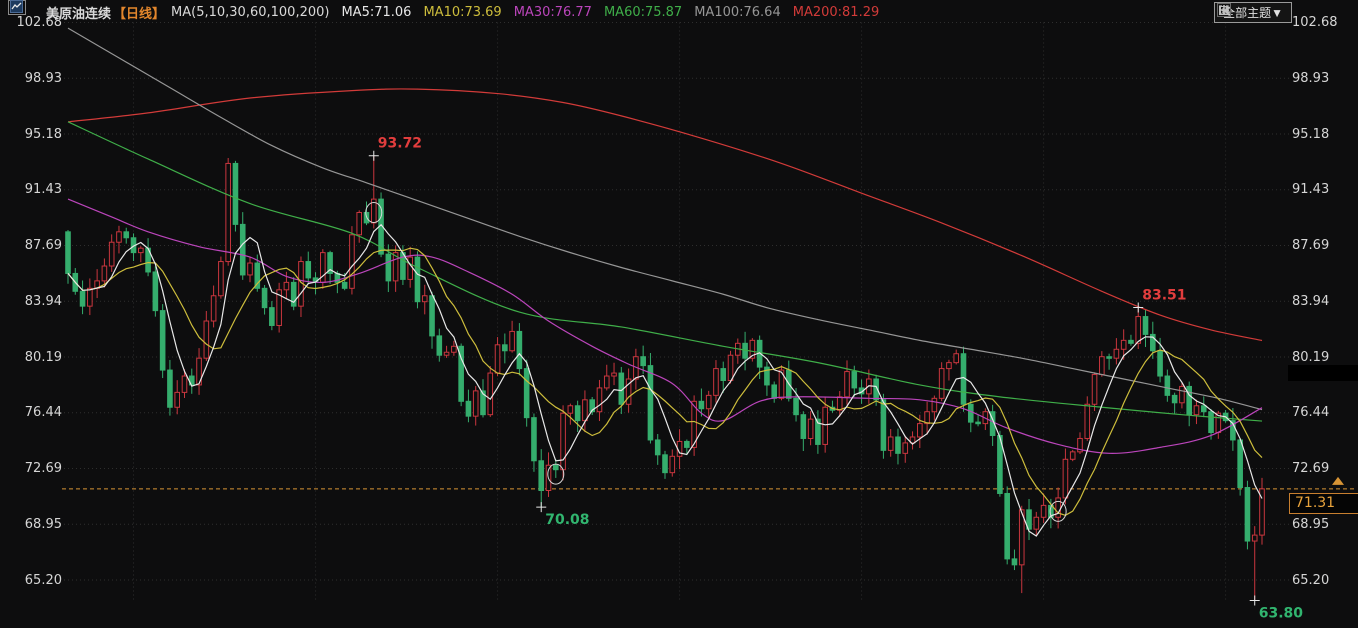 This screenshot has height=628, width=1358. I want to click on price-axis-label: 68.95, so click(43, 524).